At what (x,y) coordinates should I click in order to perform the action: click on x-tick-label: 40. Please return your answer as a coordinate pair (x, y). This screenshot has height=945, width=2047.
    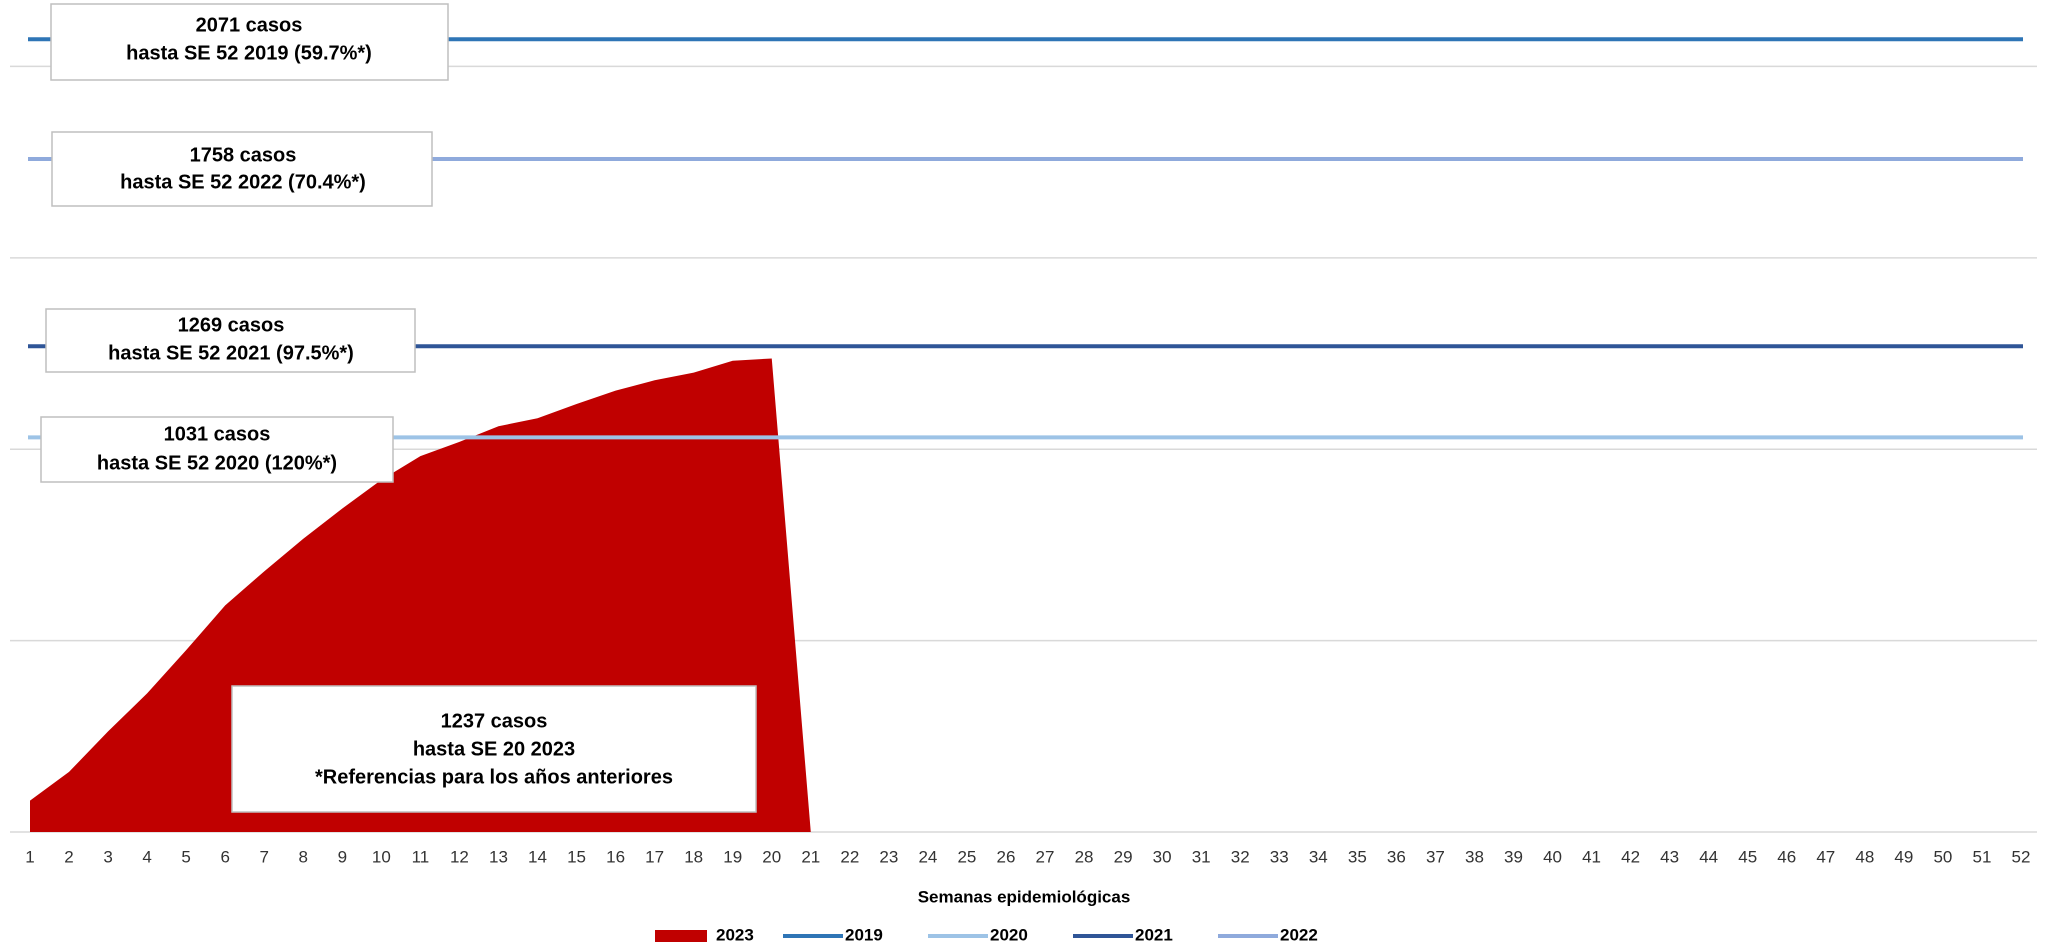
    Looking at the image, I should click on (1552, 856).